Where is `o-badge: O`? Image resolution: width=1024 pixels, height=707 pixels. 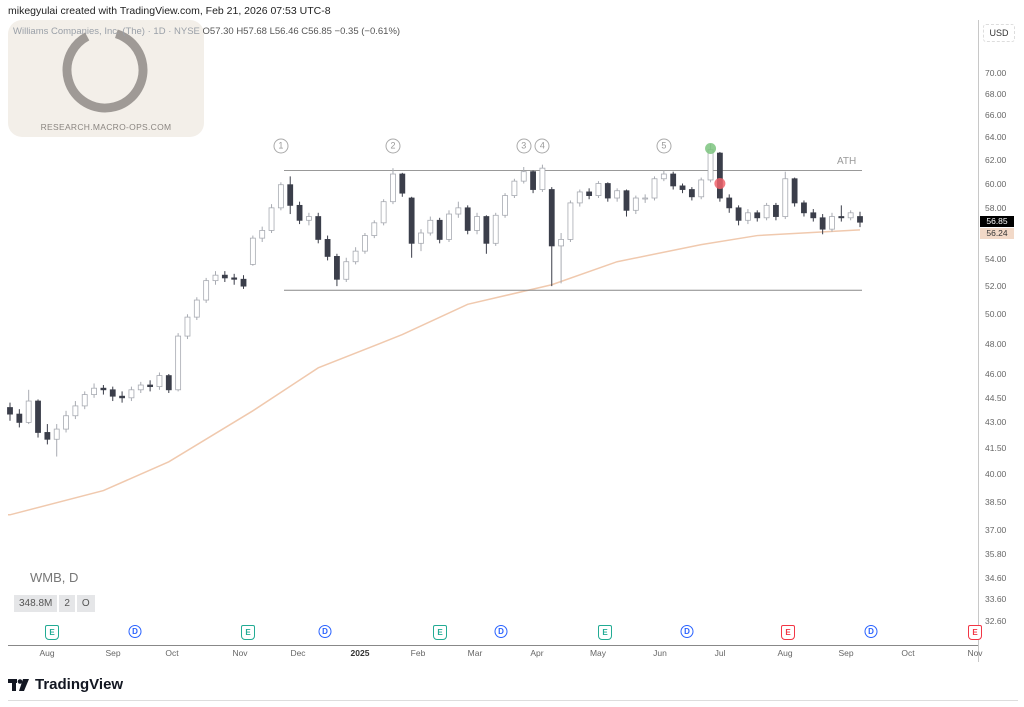 o-badge: O is located at coordinates (85, 603).